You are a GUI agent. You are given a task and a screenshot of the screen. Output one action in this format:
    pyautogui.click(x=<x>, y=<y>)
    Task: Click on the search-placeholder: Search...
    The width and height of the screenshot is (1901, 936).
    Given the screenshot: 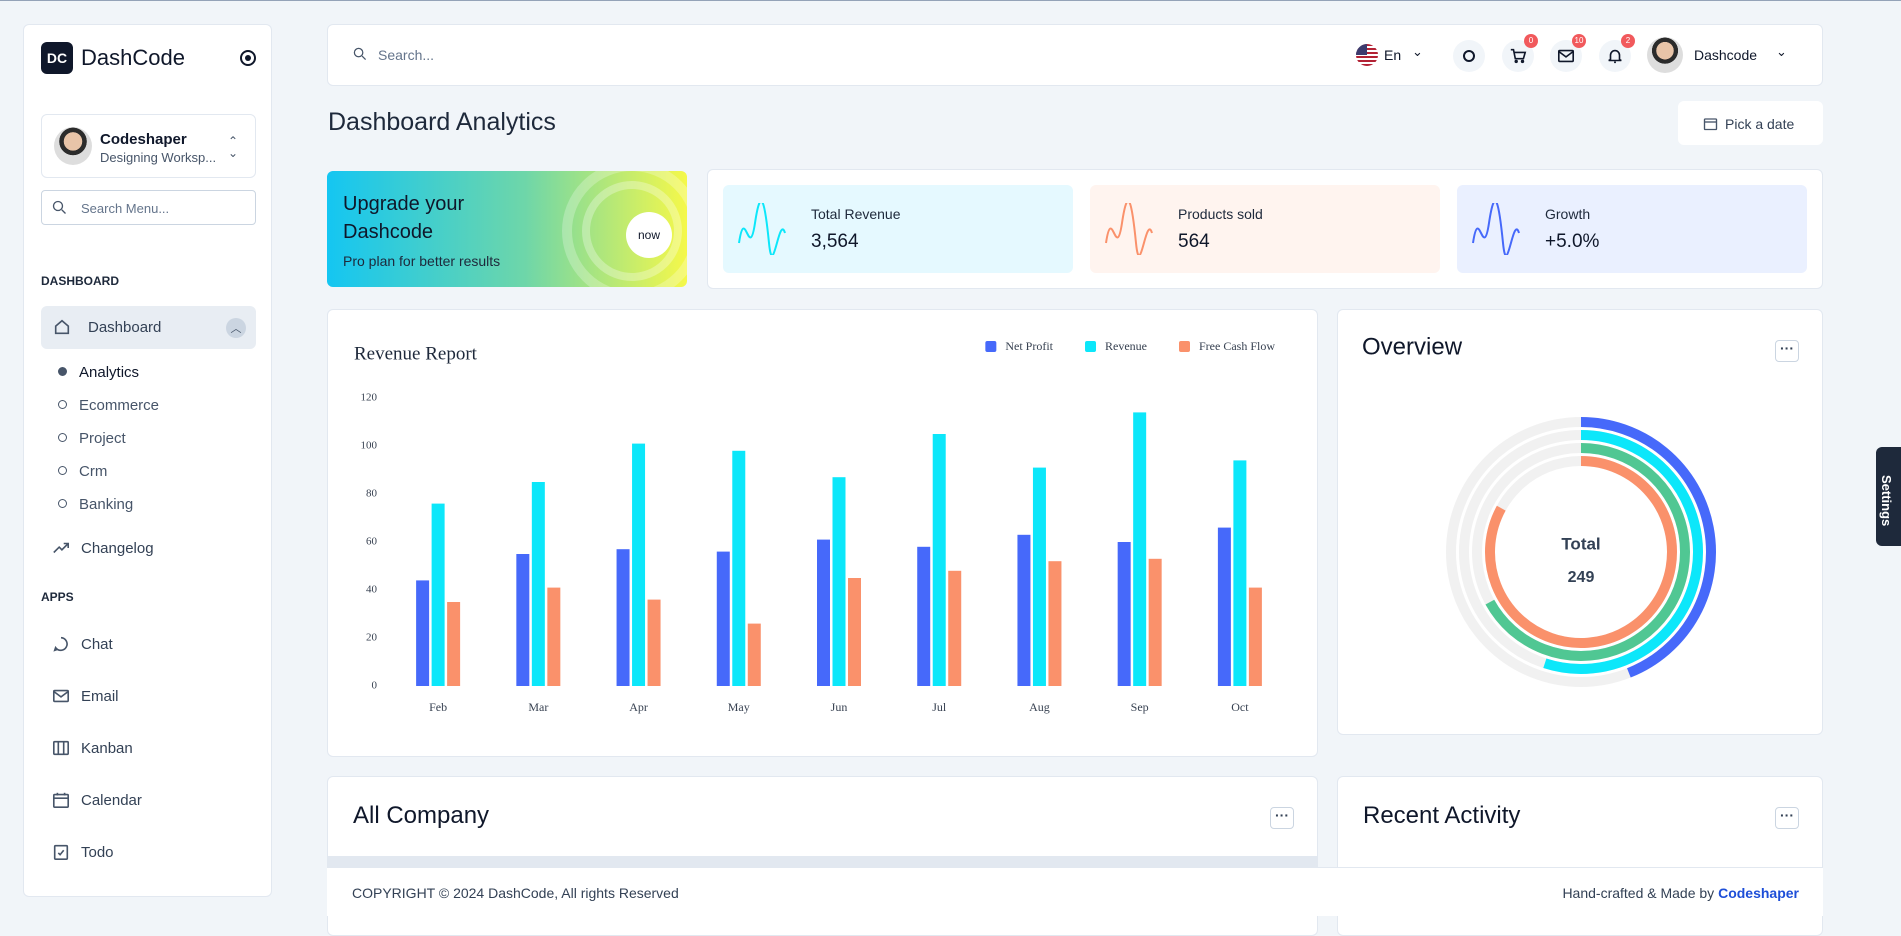 What is the action you would take?
    pyautogui.click(x=406, y=55)
    